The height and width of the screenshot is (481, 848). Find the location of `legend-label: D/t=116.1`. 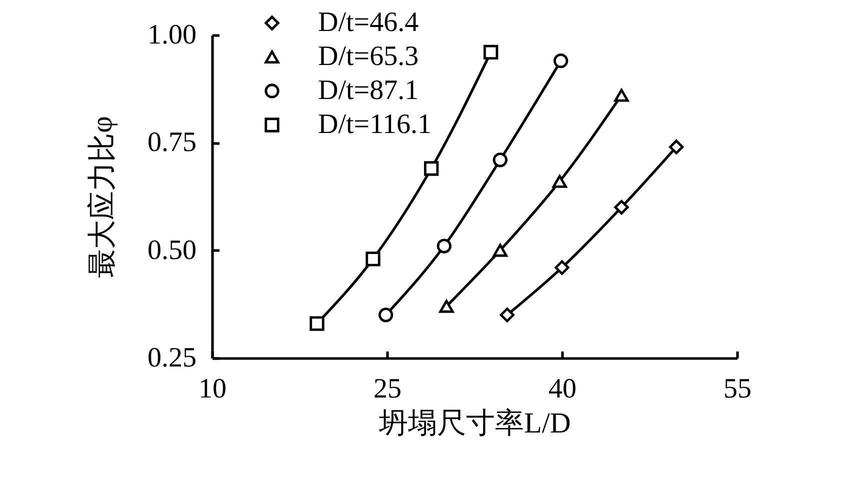

legend-label: D/t=116.1 is located at coordinates (375, 124).